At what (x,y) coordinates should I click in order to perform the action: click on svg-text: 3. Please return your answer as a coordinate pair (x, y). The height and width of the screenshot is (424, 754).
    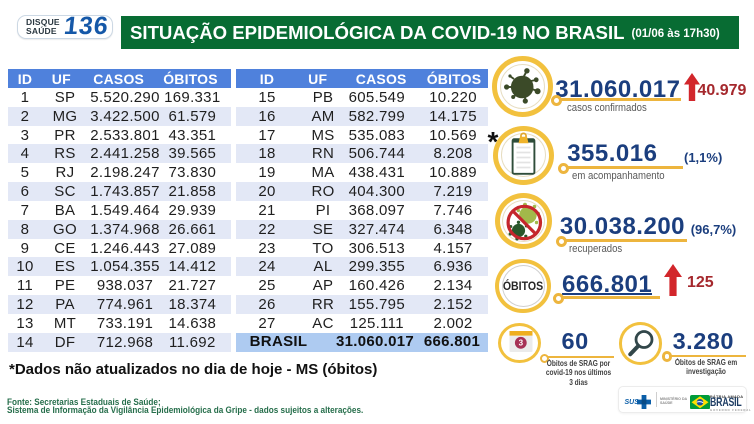
    Looking at the image, I should click on (520, 342).